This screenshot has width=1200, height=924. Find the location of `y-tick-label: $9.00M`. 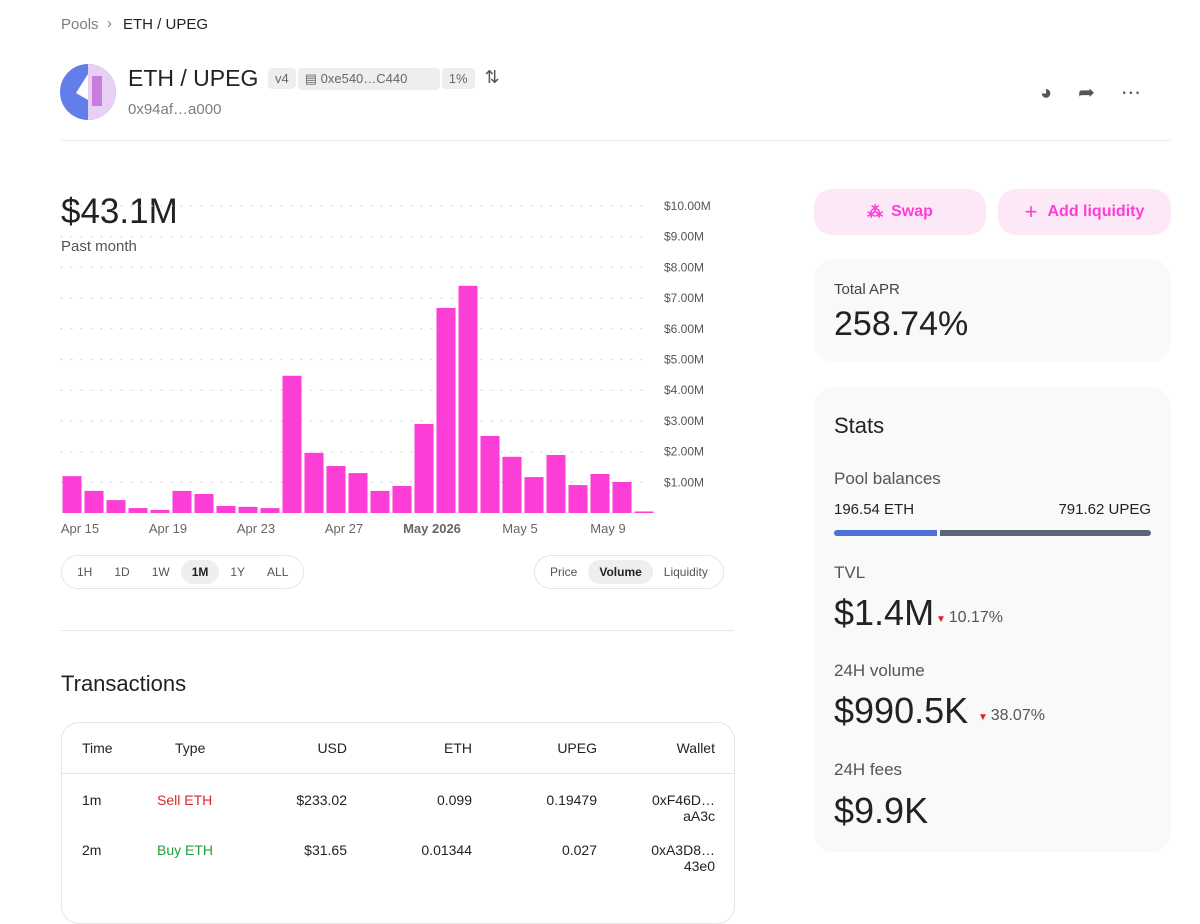

y-tick-label: $9.00M is located at coordinates (684, 237).